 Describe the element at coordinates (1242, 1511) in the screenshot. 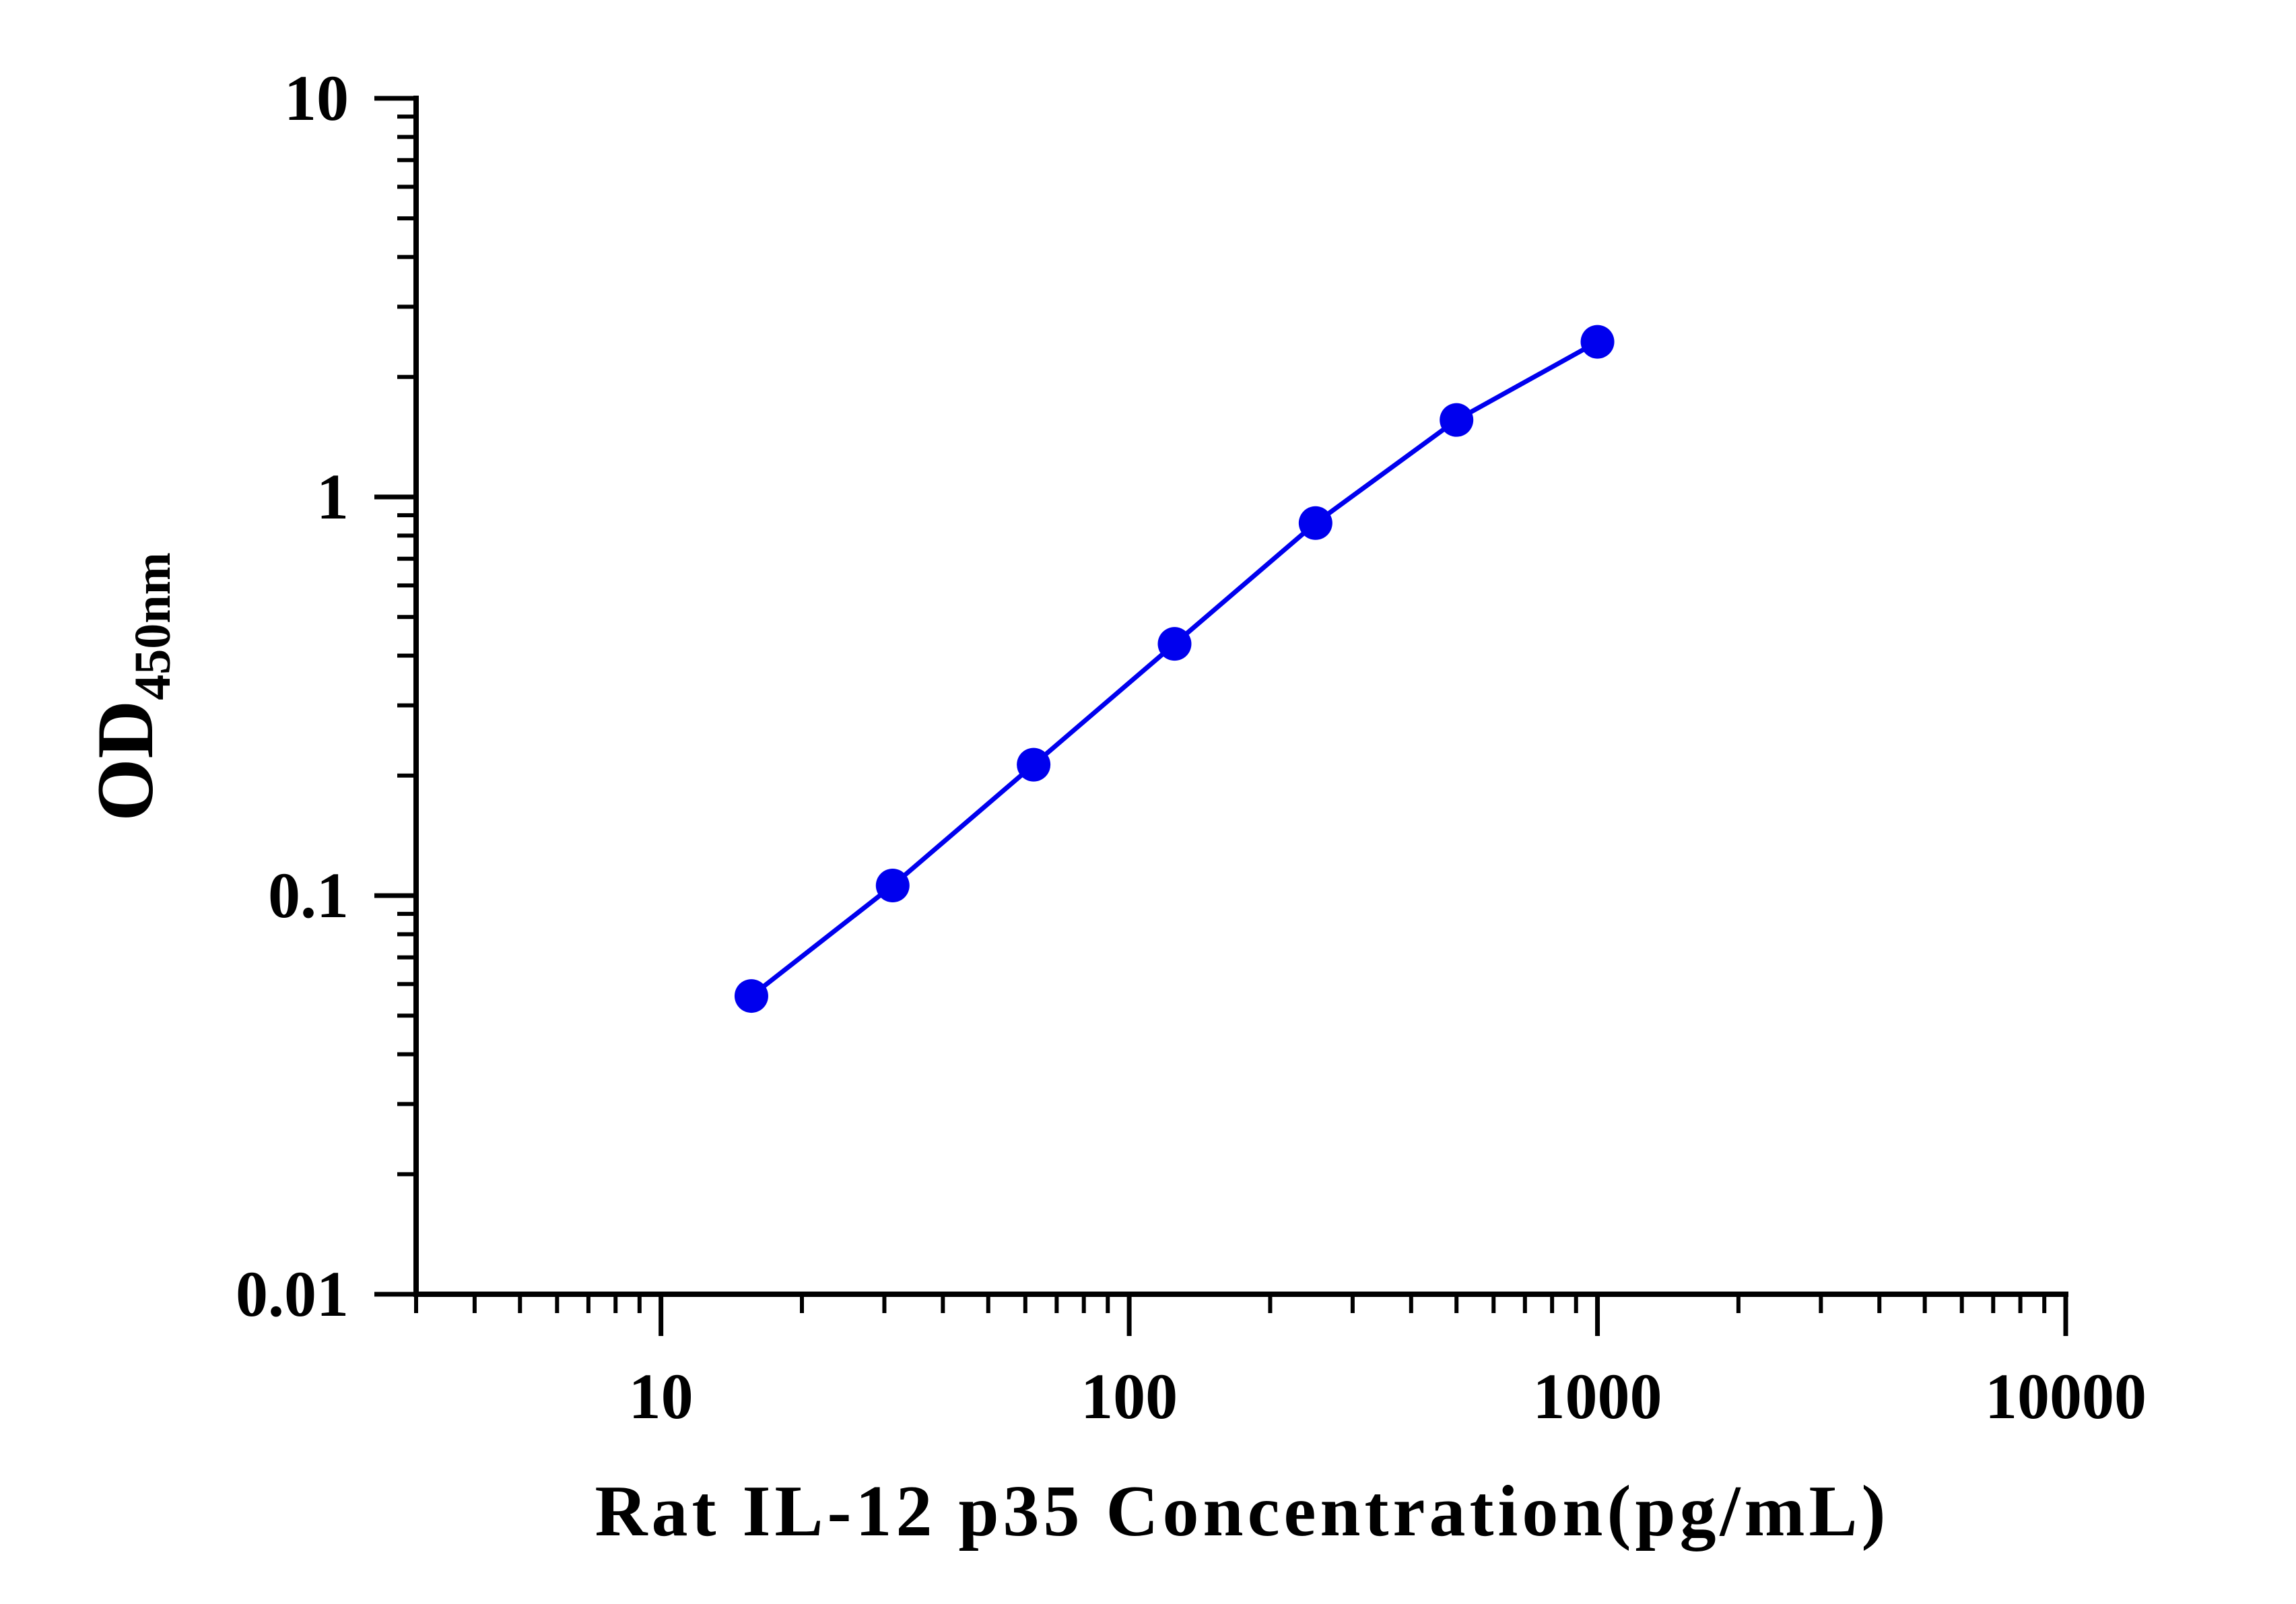

I see `x-axis-title: Rat IL-12 p35 Concentration(pg/mL)` at that location.